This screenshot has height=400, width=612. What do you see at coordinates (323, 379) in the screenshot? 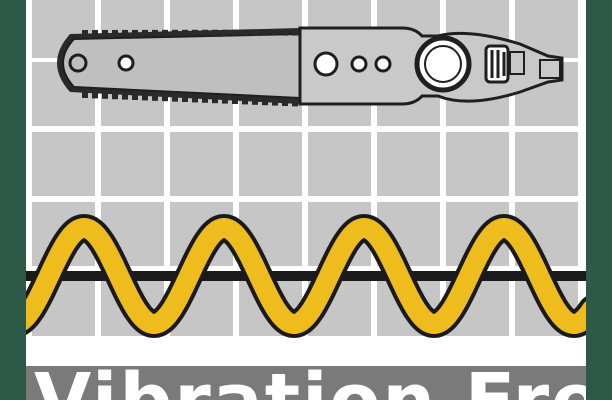
I see `banner-text: Vibration Free` at bounding box center [323, 379].